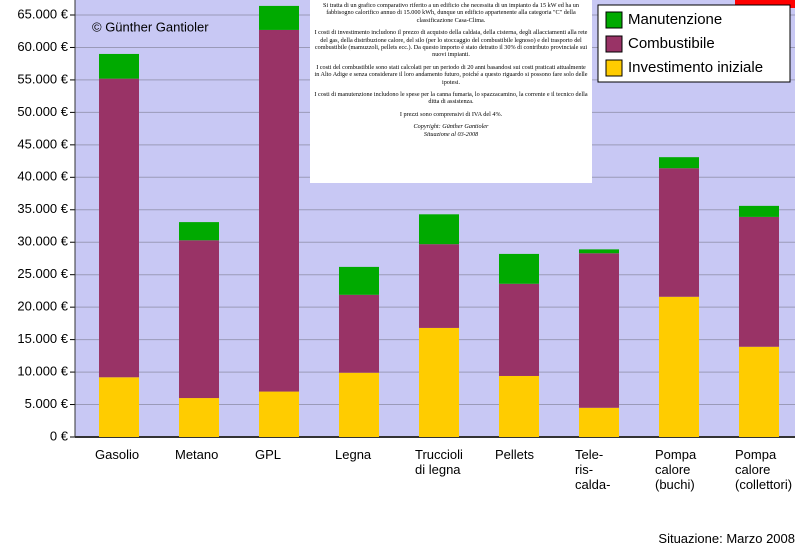  Describe the element at coordinates (42, 241) in the screenshot. I see `y-tick-label: 30.000 €` at that location.